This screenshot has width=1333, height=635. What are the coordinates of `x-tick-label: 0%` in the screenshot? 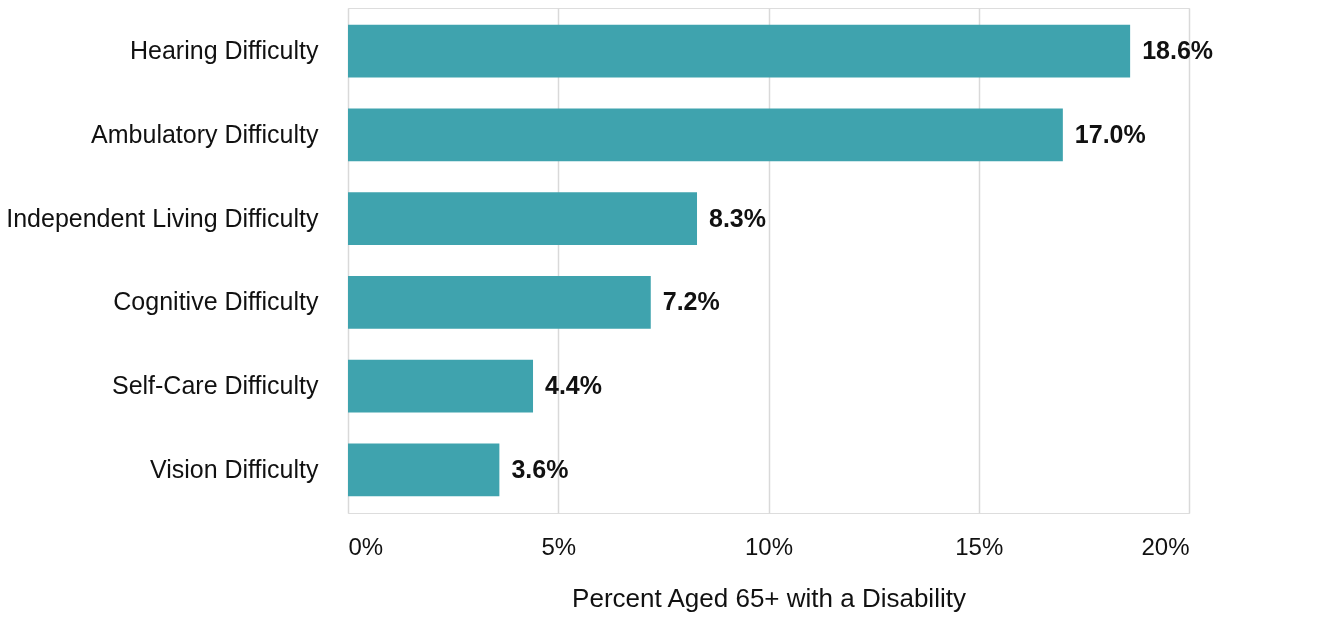 It's located at (366, 546).